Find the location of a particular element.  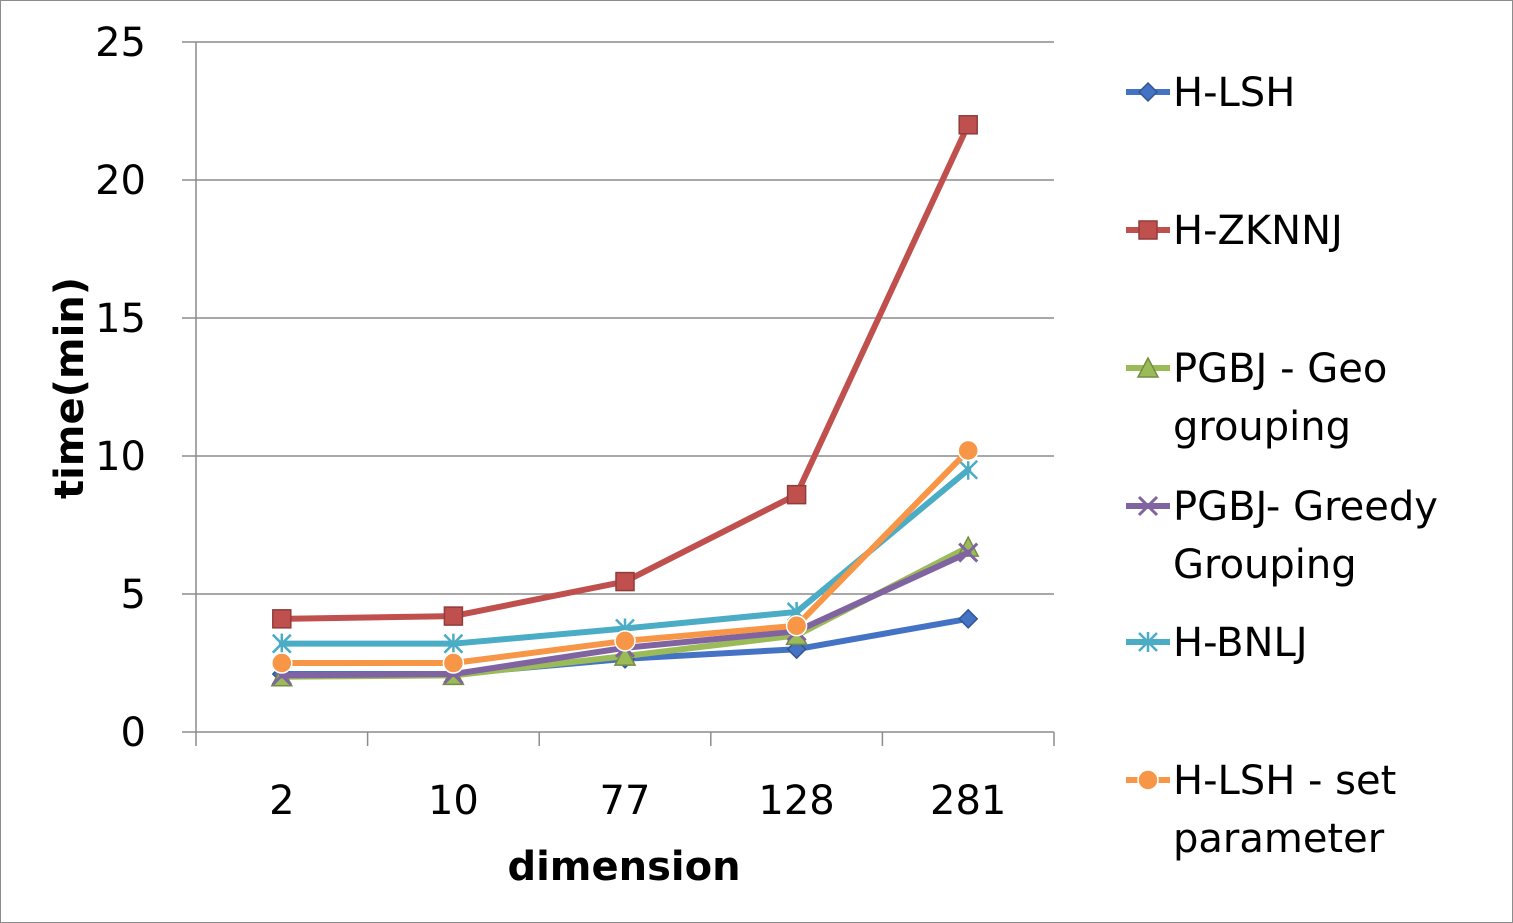

legend-entry: H-BNLJ is located at coordinates (1217, 643).